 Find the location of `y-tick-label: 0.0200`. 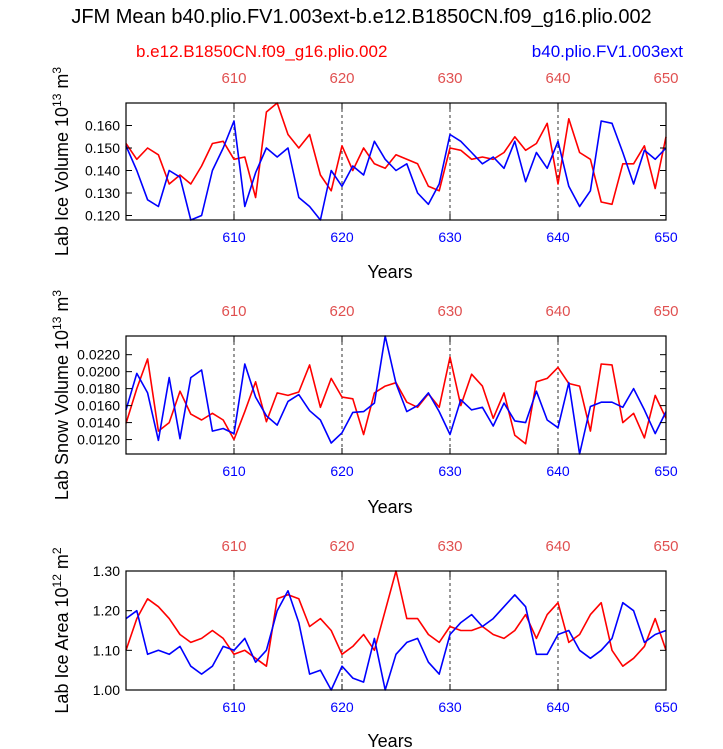

y-tick-label: 0.0200 is located at coordinates (98, 372).